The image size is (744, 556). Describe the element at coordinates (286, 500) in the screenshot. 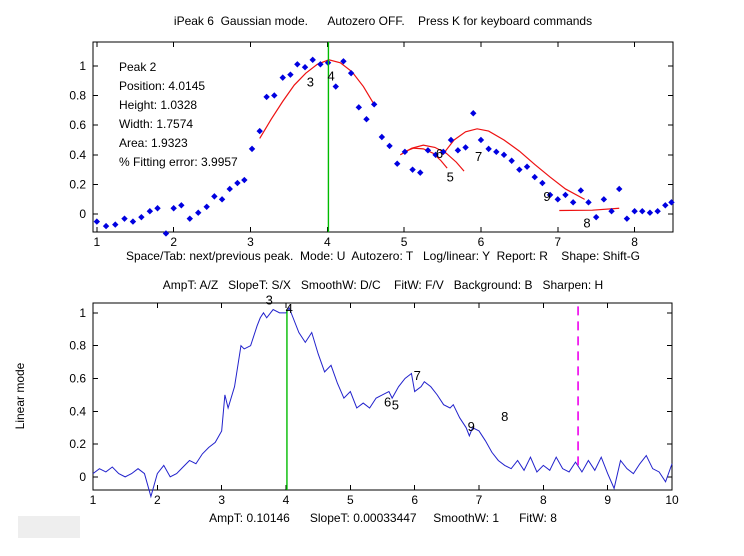

I see `x-tick-label: 4` at that location.